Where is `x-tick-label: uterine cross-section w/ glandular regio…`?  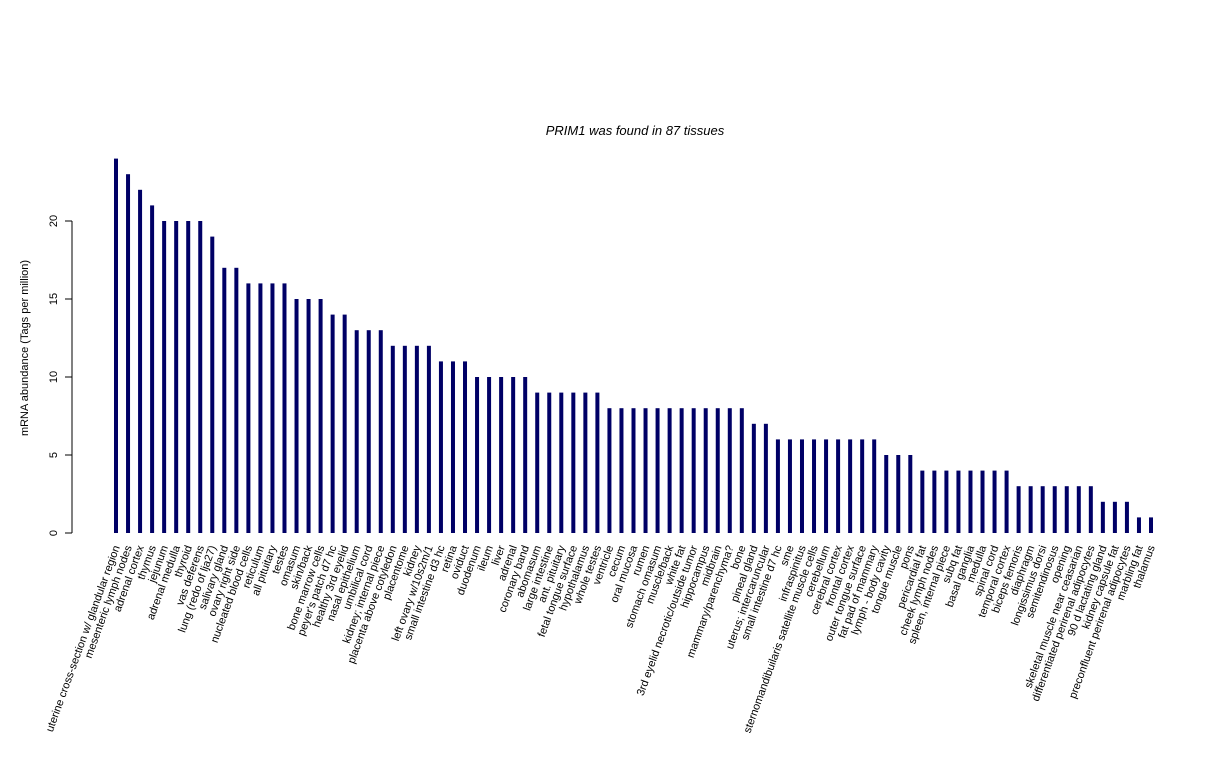
x-tick-label: uterine cross-section w/ glandular regio… is located at coordinates (83, 639).